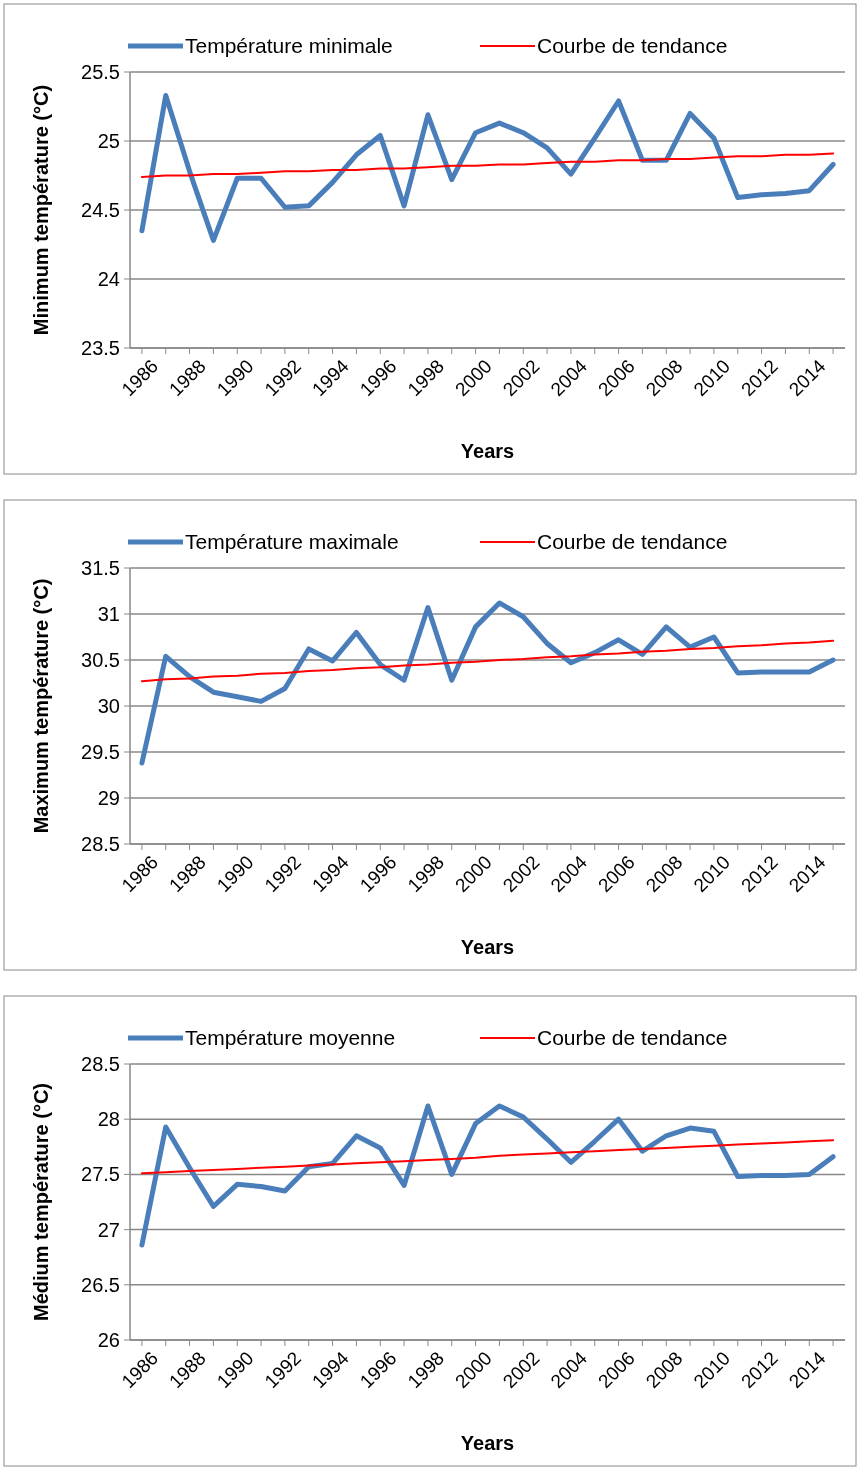  I want to click on y-tick-label: 27.5, so click(100, 1174).